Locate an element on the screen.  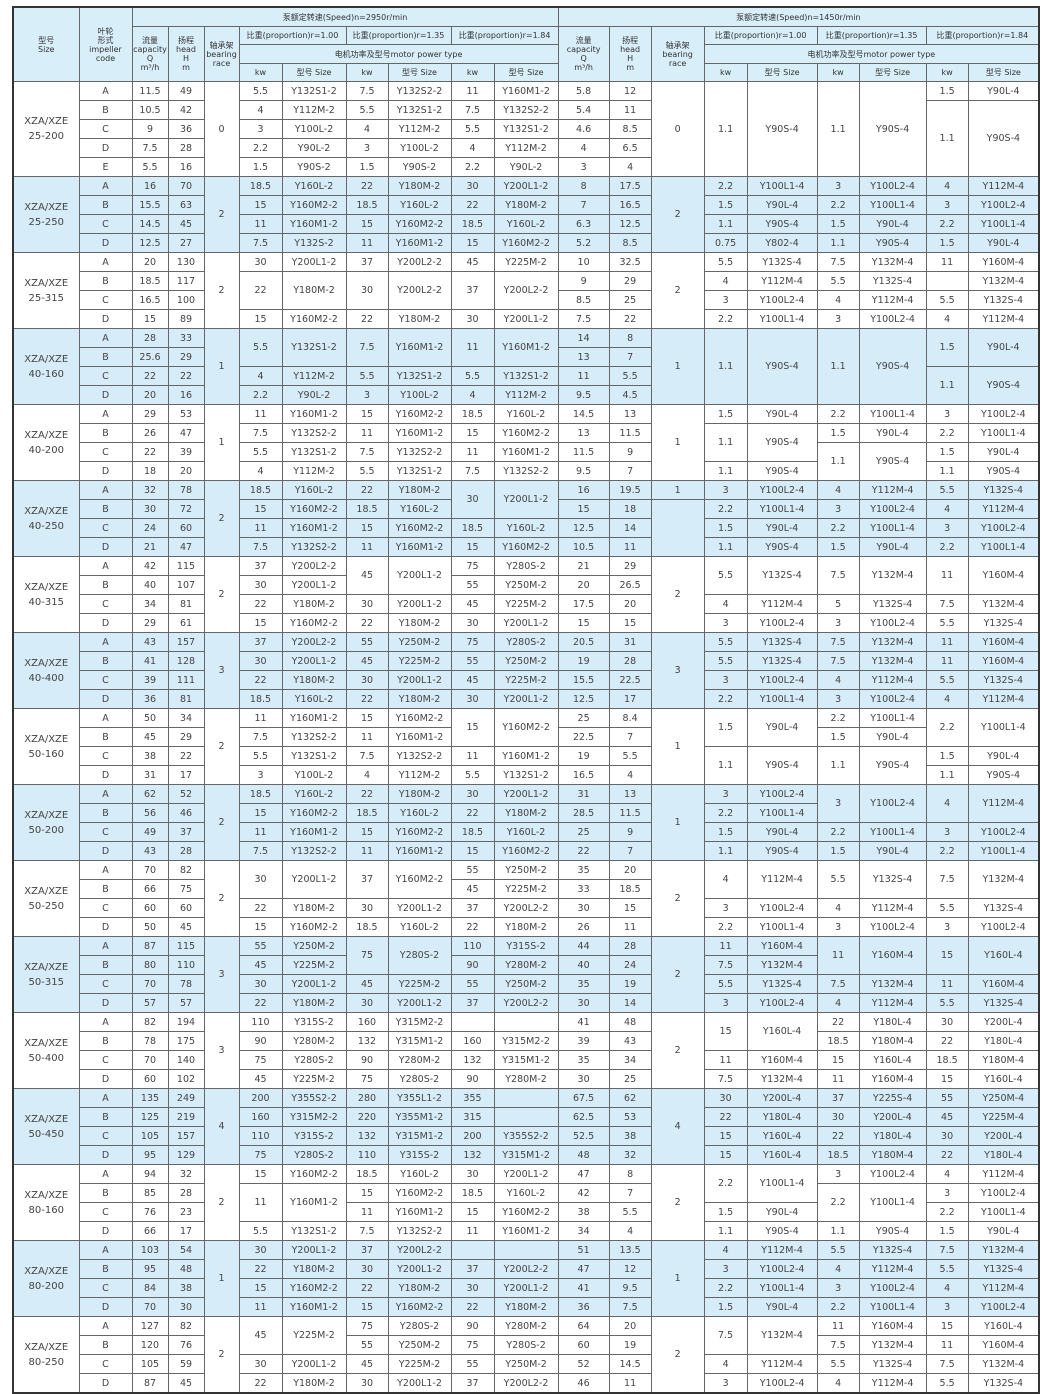
head-1450-cell: 18.5 is located at coordinates (630, 889).